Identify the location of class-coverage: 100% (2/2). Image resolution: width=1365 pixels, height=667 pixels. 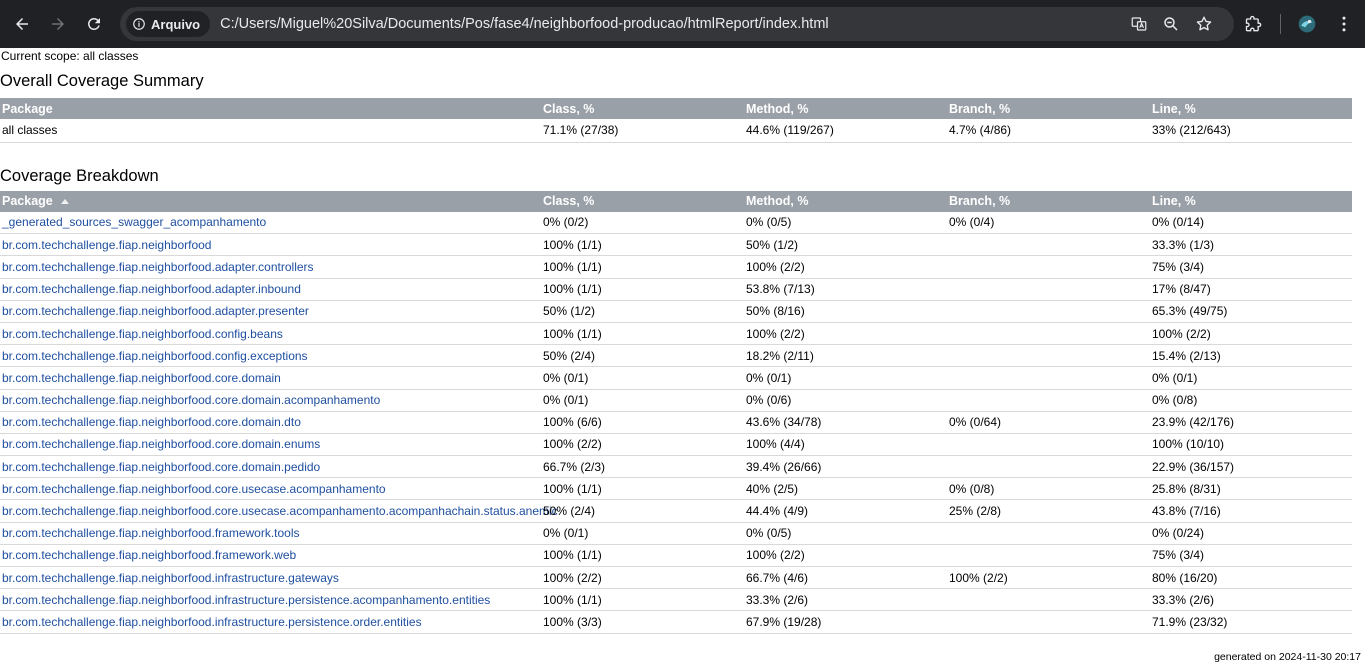
(572, 577).